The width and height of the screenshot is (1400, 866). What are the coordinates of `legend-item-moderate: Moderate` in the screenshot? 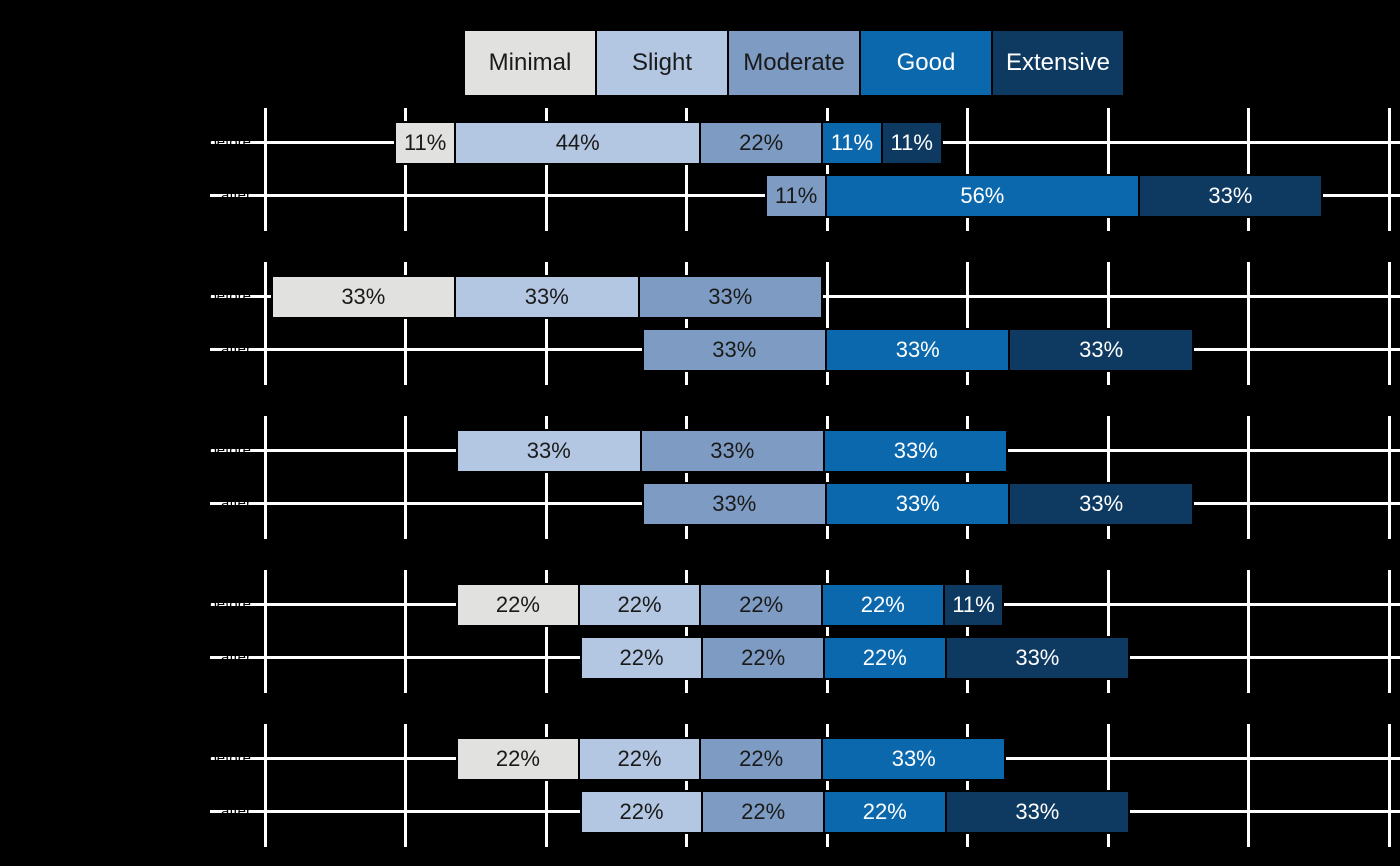 It's located at (794, 63).